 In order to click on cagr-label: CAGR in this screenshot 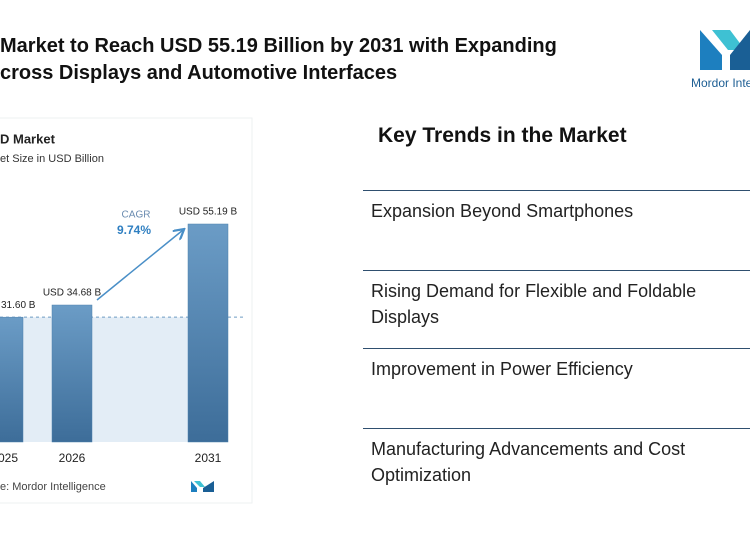, I will do `click(136, 215)`.